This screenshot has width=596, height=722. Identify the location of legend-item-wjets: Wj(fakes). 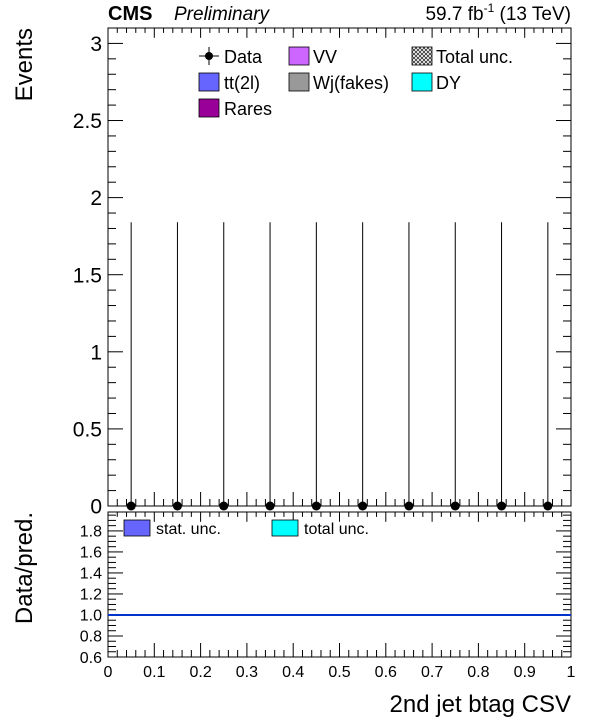
(338, 82).